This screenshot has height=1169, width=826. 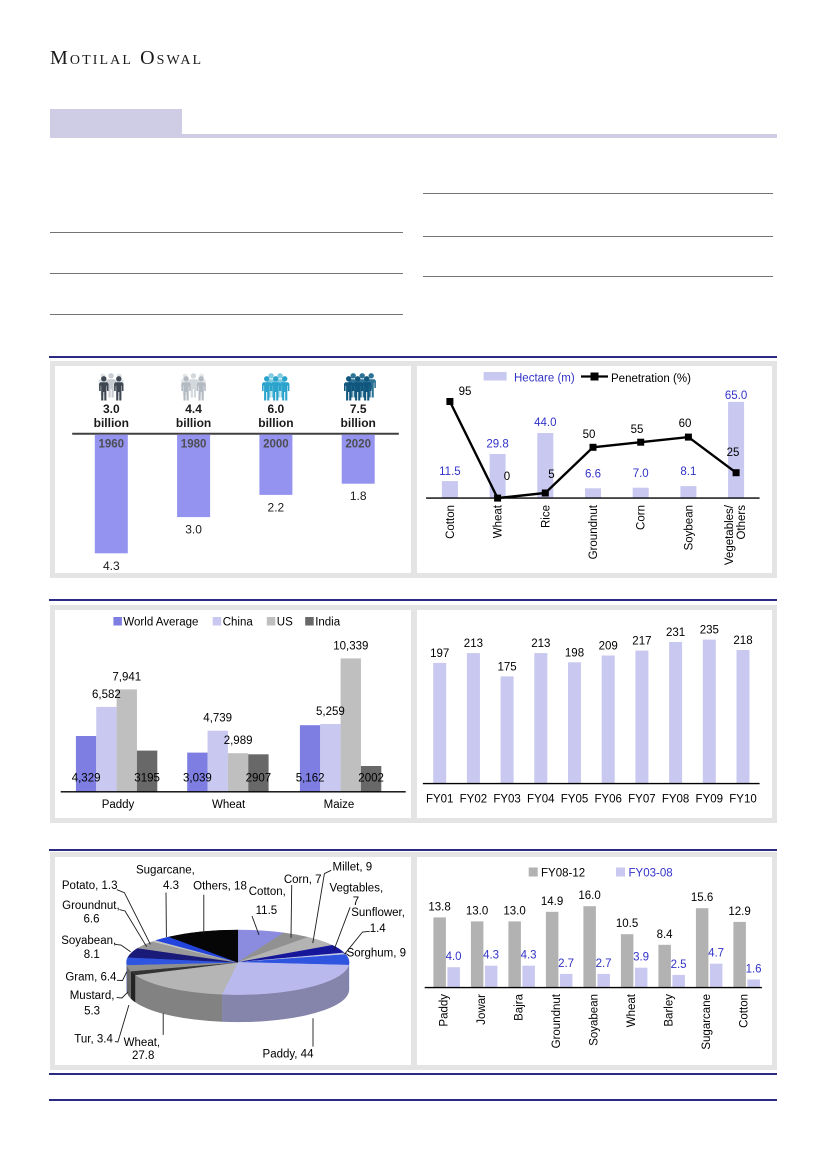 What do you see at coordinates (541, 800) in the screenshot?
I see `svg-text: FY04` at bounding box center [541, 800].